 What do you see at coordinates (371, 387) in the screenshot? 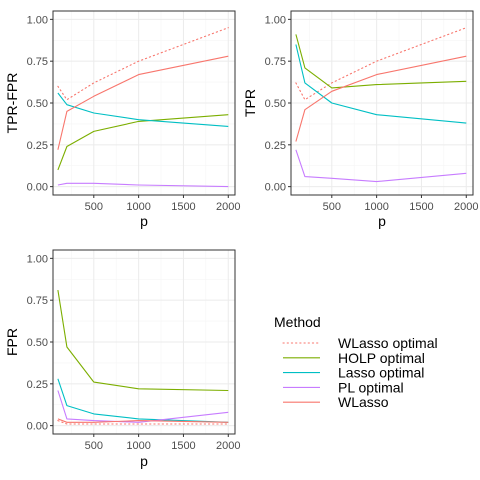
I see `legend-label: PL optimal` at bounding box center [371, 387].